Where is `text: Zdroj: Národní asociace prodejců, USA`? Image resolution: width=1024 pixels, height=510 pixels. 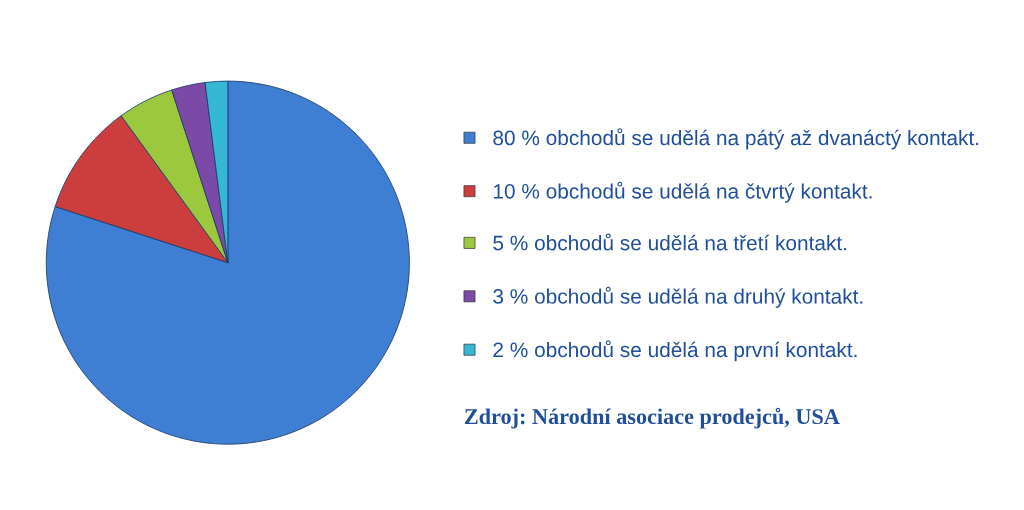 text: Zdroj: Národní asociace prodejců, USA is located at coordinates (652, 418).